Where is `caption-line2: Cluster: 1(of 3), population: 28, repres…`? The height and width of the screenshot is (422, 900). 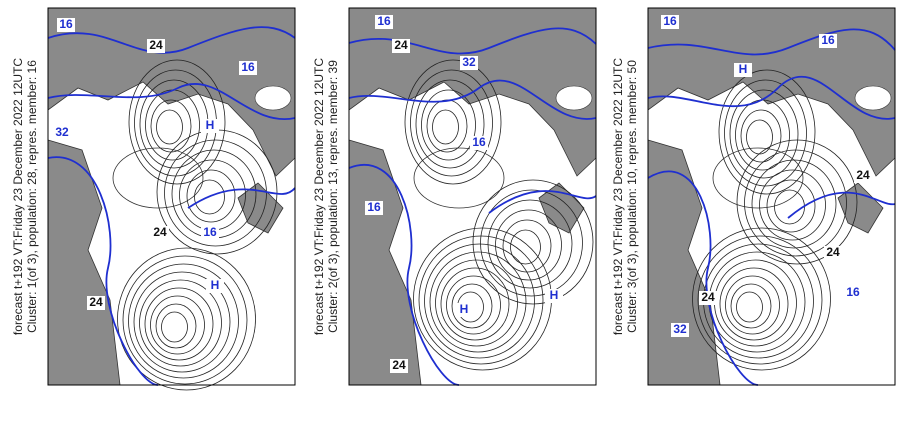
caption-line2: Cluster: 1(of 3), population: 28, repres… is located at coordinates (32, 196).